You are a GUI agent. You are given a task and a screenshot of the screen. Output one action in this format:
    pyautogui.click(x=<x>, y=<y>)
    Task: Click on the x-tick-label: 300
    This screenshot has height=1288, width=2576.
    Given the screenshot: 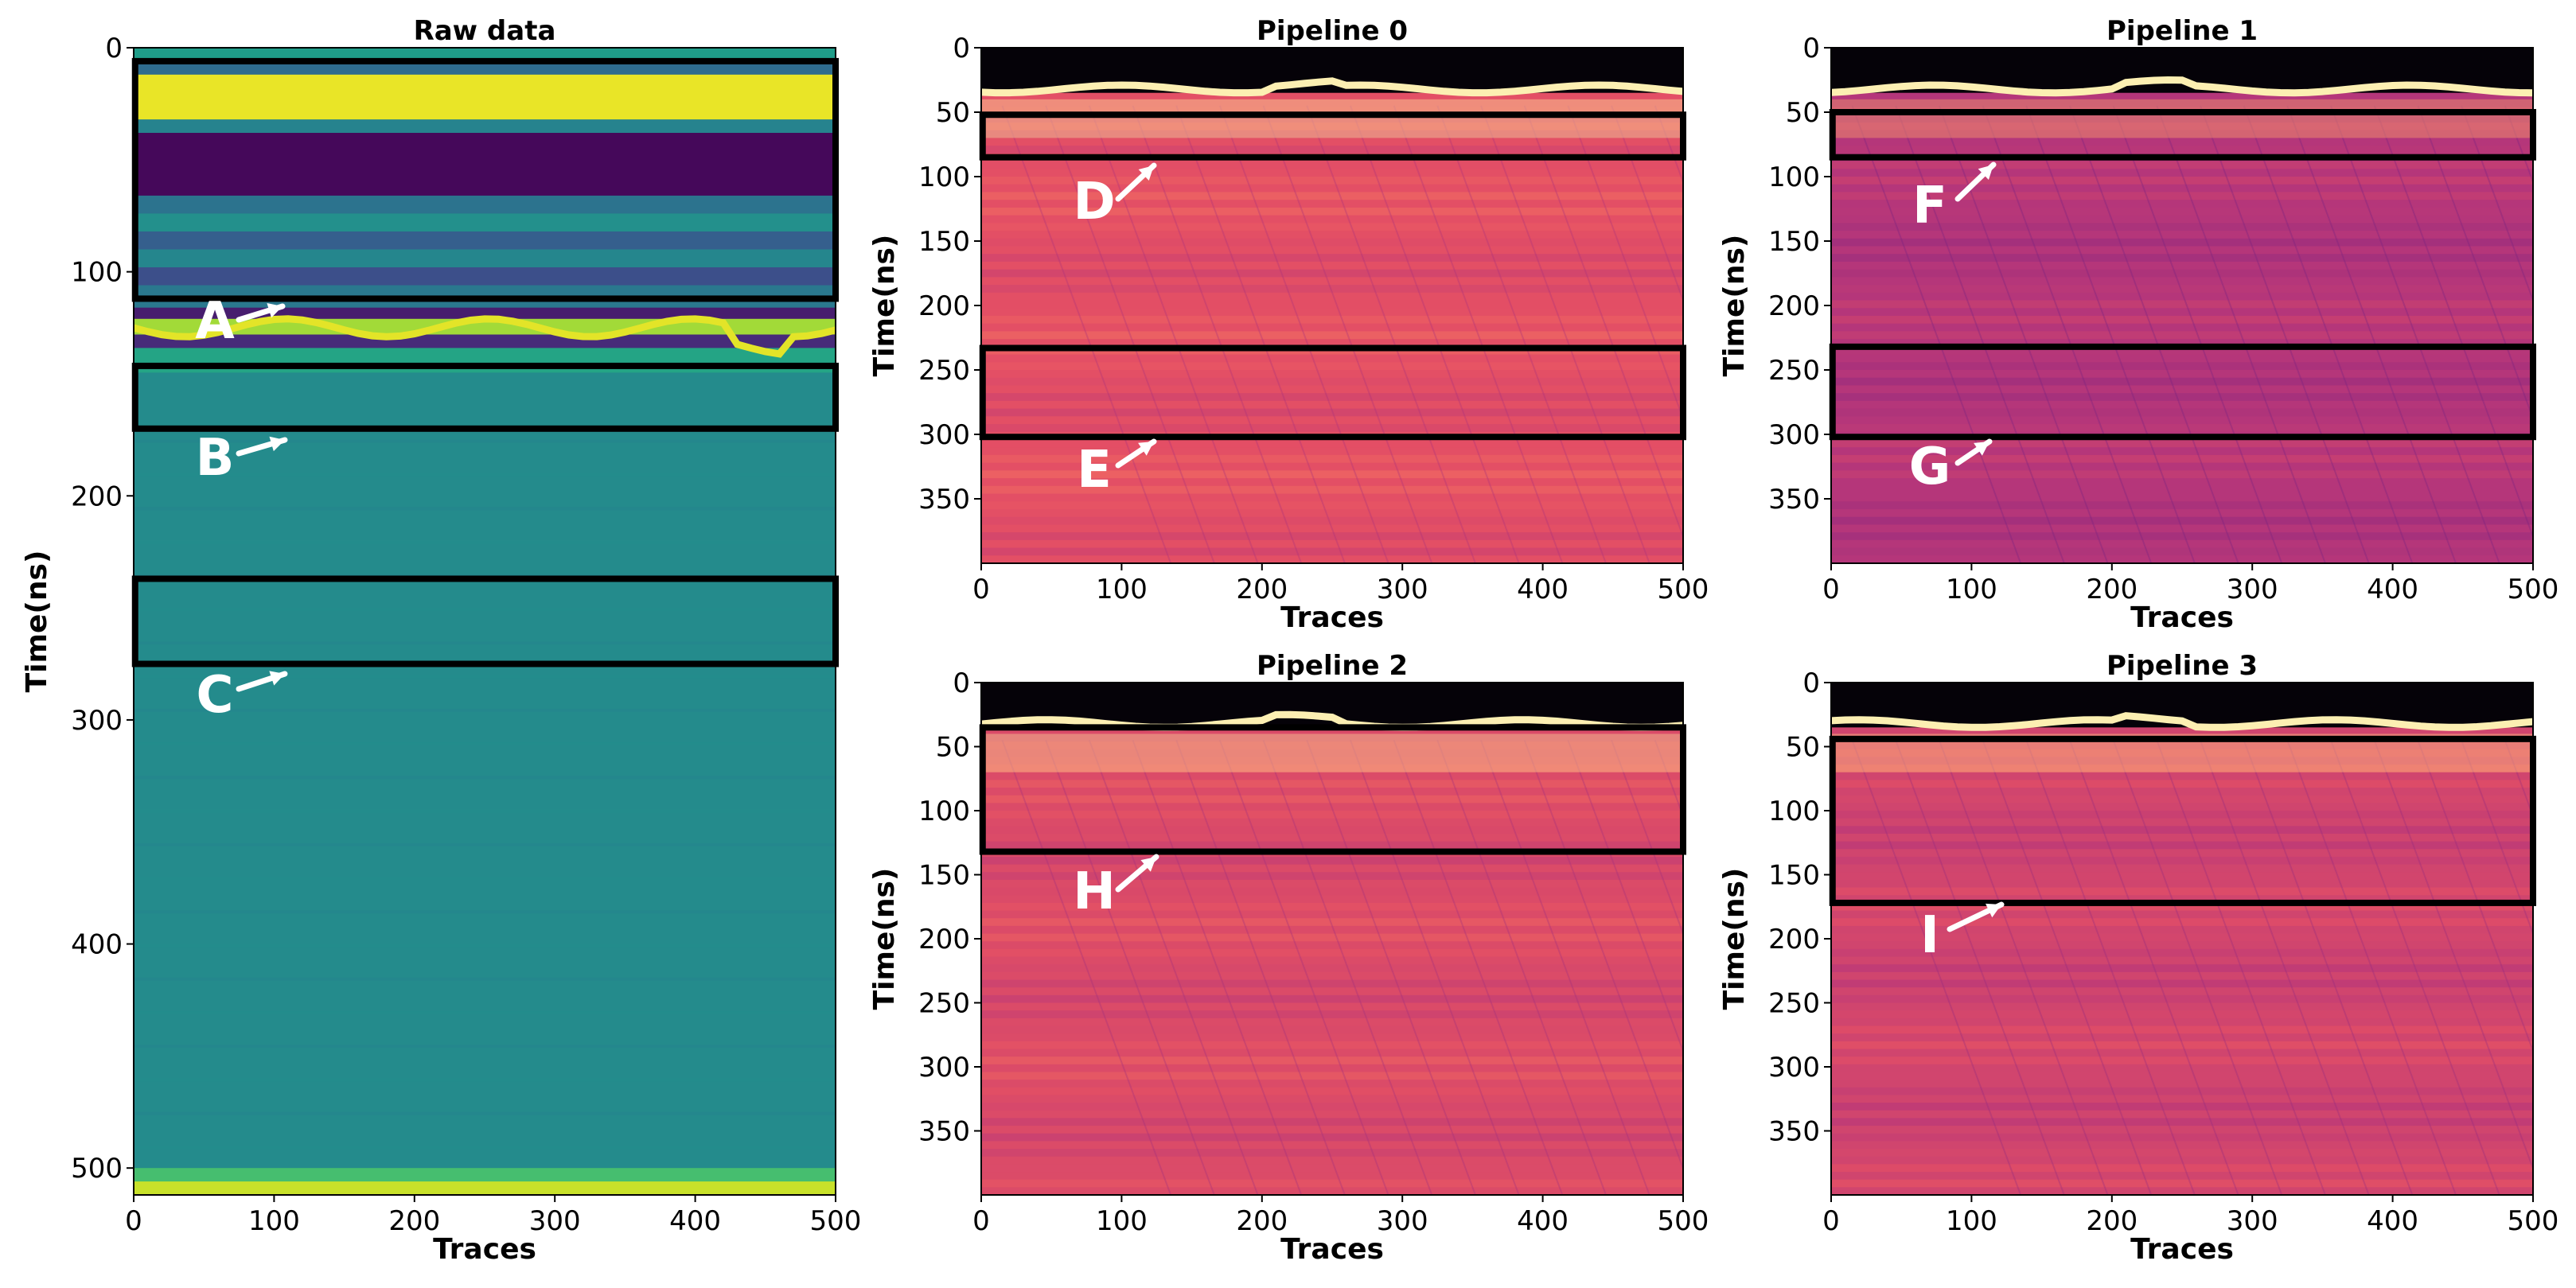 What is the action you would take?
    pyautogui.click(x=555, y=1221)
    